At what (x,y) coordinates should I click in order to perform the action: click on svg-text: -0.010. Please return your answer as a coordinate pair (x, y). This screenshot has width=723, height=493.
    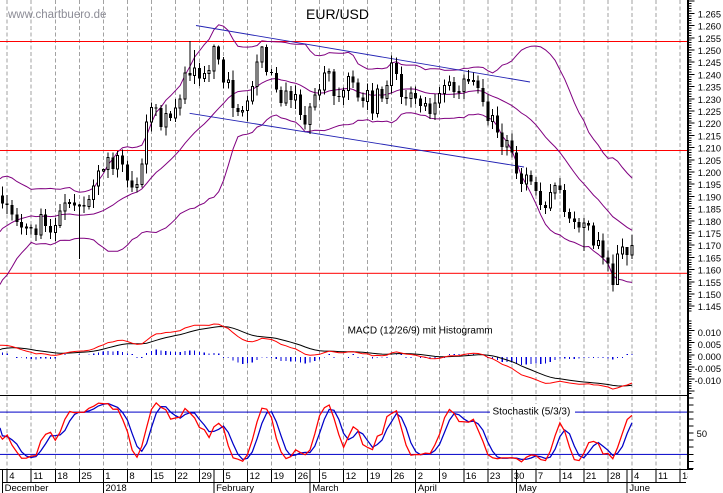
    Looking at the image, I should click on (708, 381).